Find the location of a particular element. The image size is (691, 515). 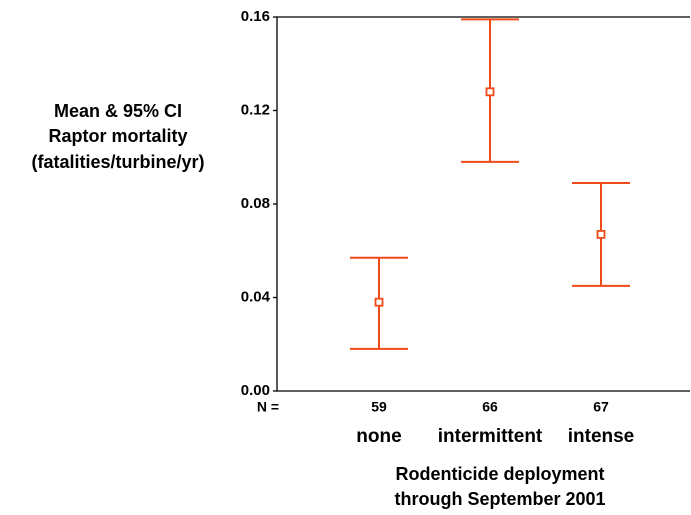

y-label: Raptor mortality is located at coordinates (117, 136).